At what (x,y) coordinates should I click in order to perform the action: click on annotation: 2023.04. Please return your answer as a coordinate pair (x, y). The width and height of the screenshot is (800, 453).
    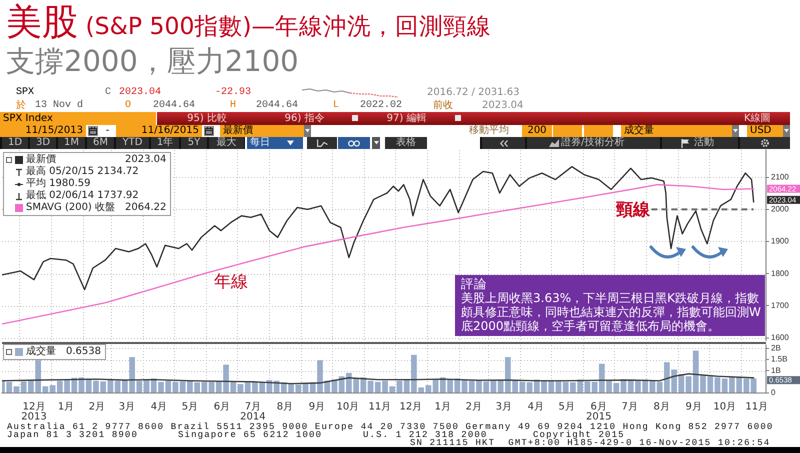
    Looking at the image, I should click on (145, 160).